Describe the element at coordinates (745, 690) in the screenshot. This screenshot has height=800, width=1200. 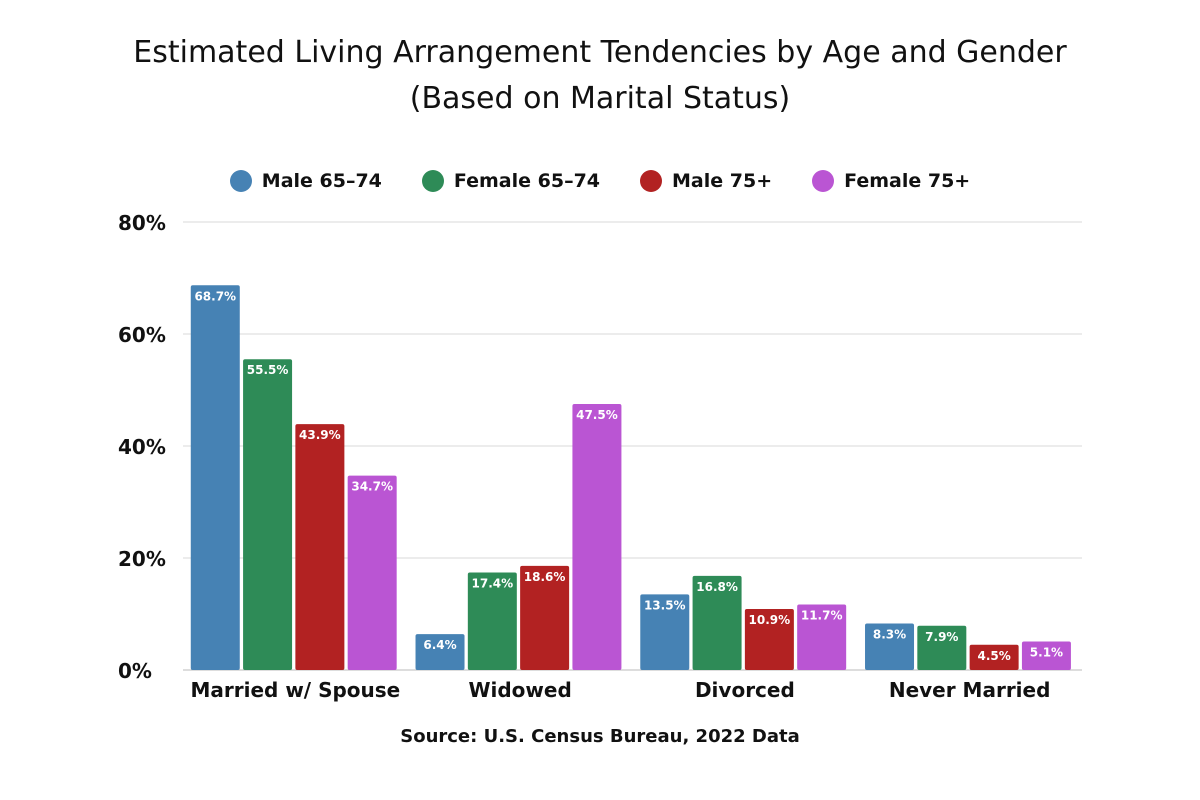
I see `x-tick-label: Divorced` at that location.